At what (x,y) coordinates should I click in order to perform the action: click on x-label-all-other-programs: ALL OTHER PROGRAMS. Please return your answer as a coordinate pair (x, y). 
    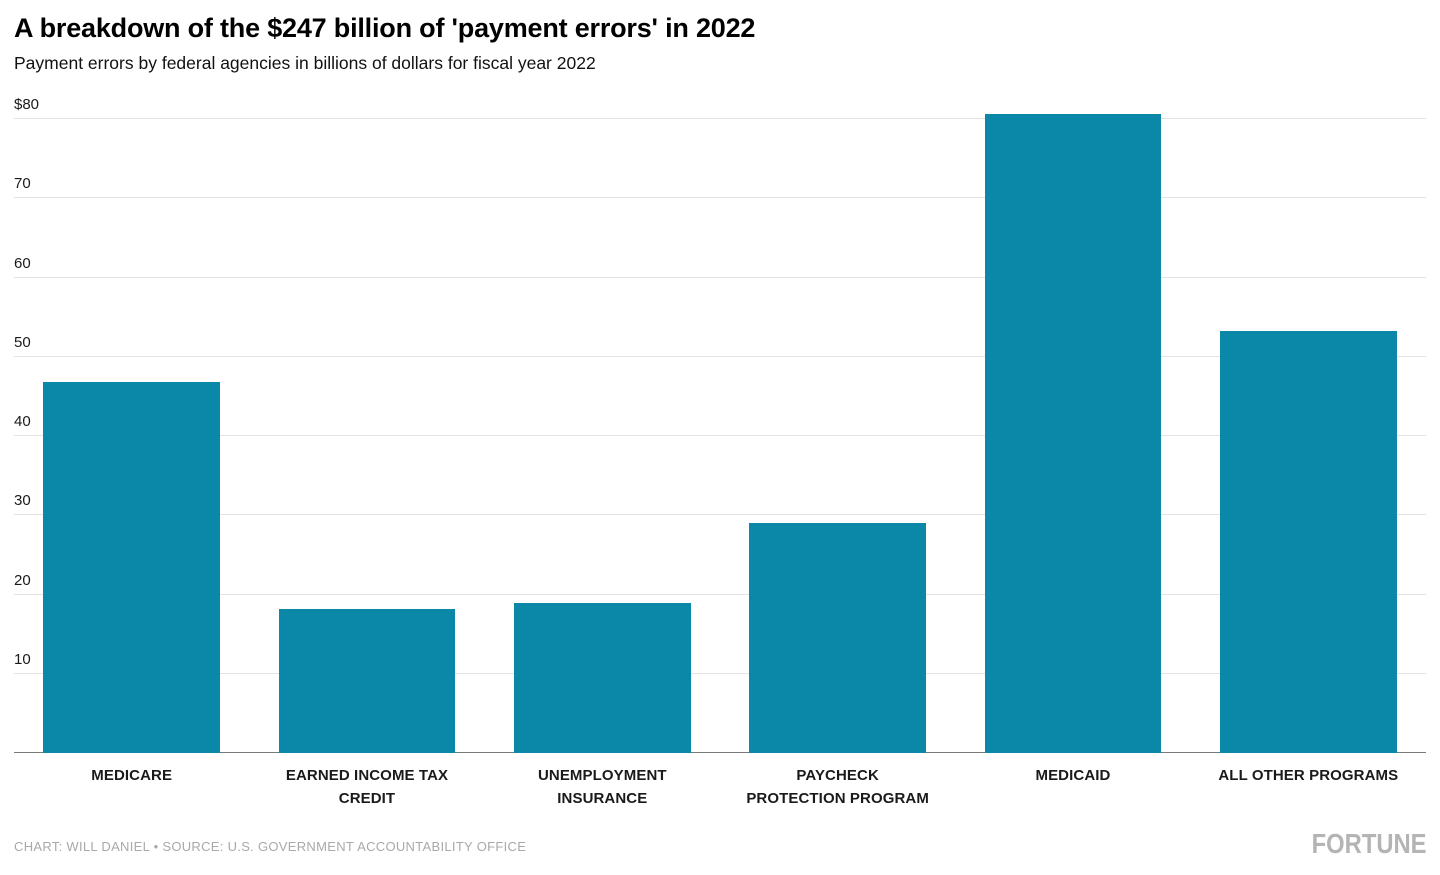
    Looking at the image, I should click on (1308, 787).